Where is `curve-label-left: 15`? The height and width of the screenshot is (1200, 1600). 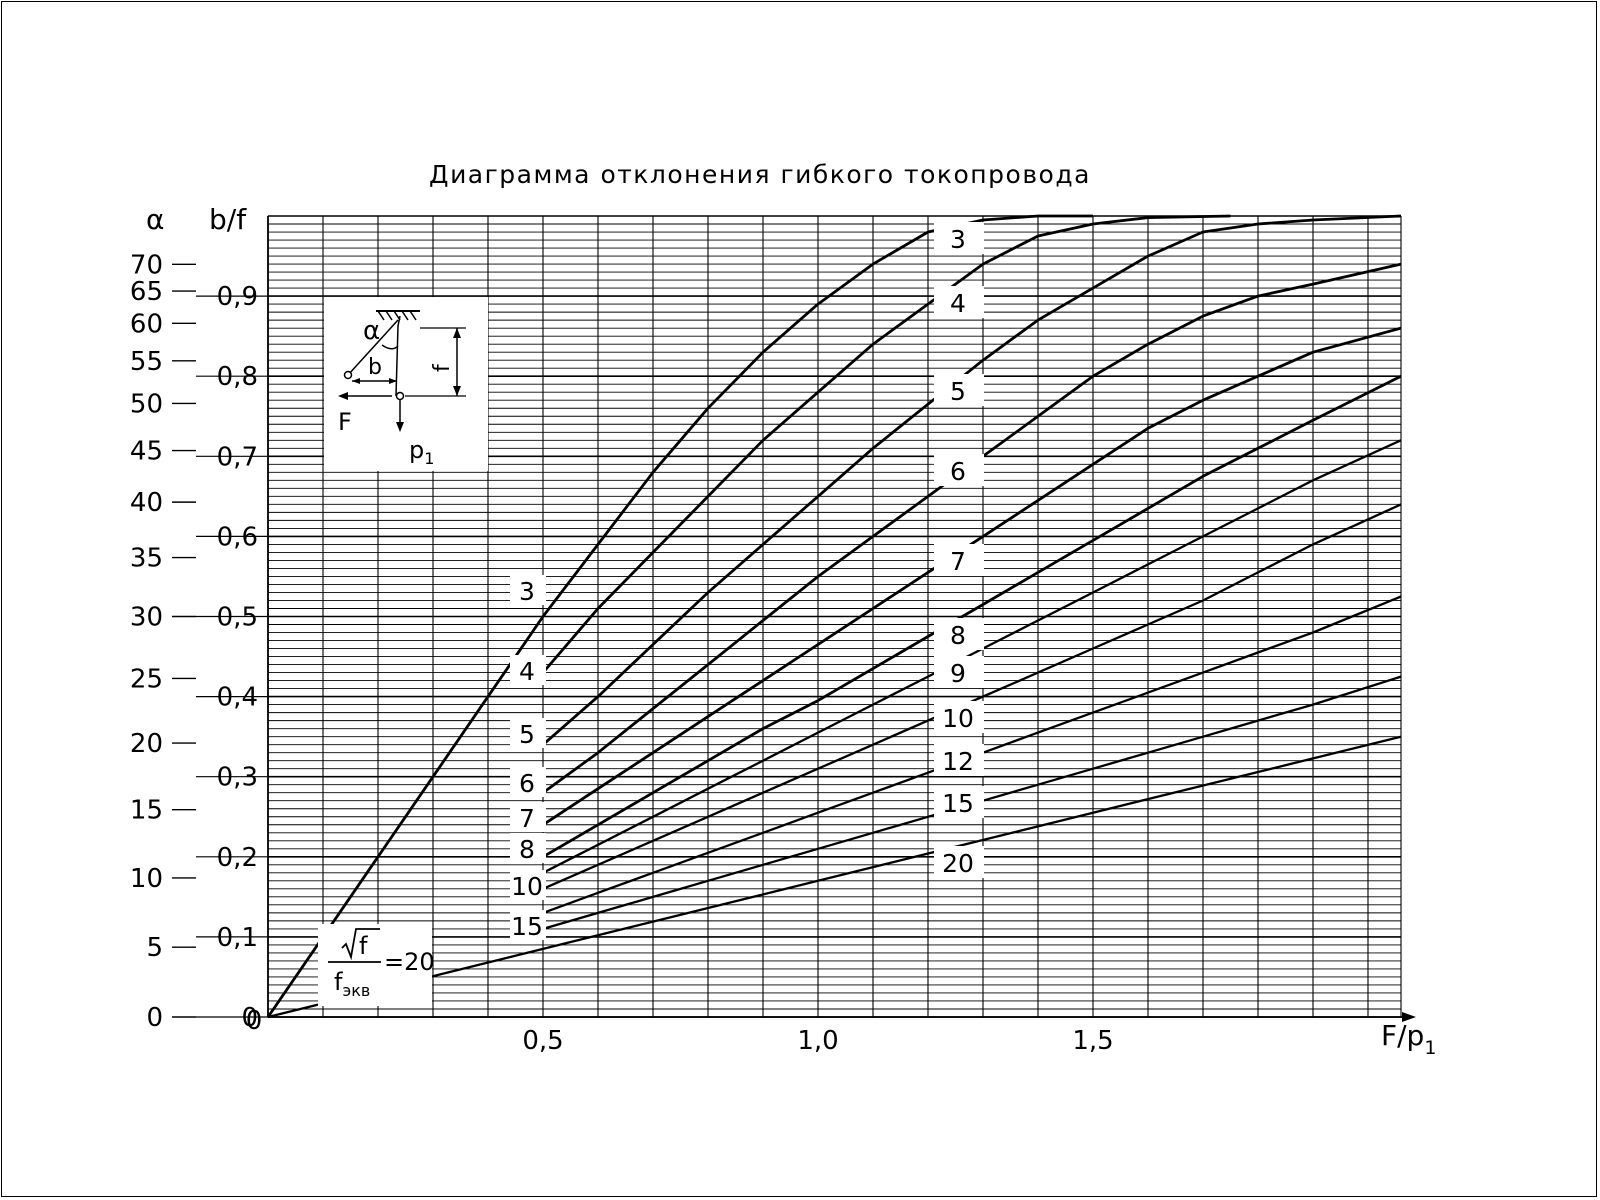 curve-label-left: 15 is located at coordinates (527, 926).